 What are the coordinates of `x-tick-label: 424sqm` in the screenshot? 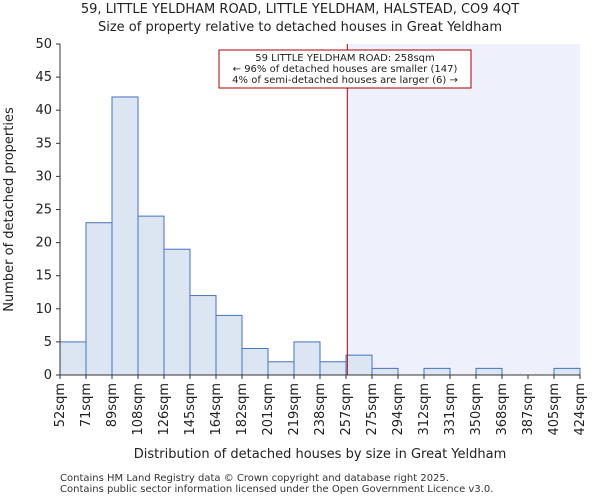 It's located at (580, 409).